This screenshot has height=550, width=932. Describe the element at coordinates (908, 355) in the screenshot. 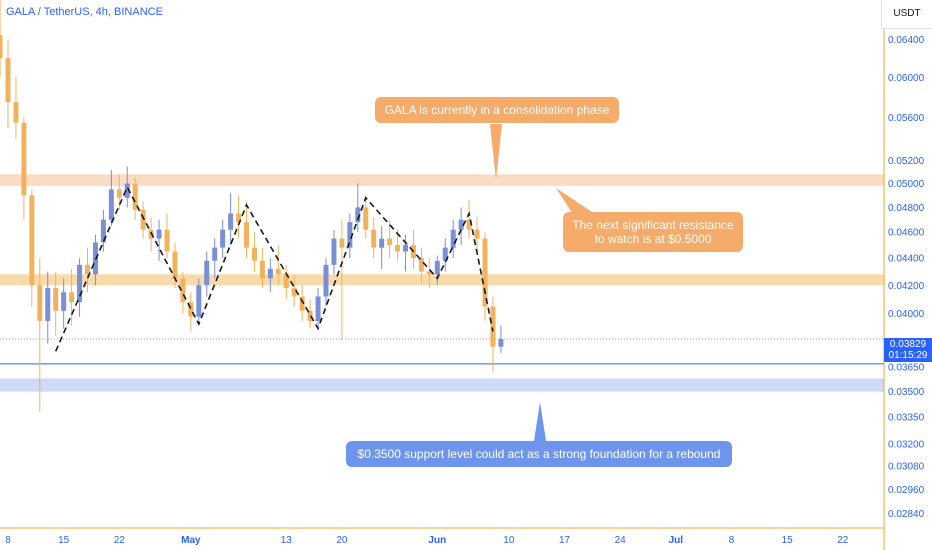

I see `bar-countdown: 01:15:29` at that location.